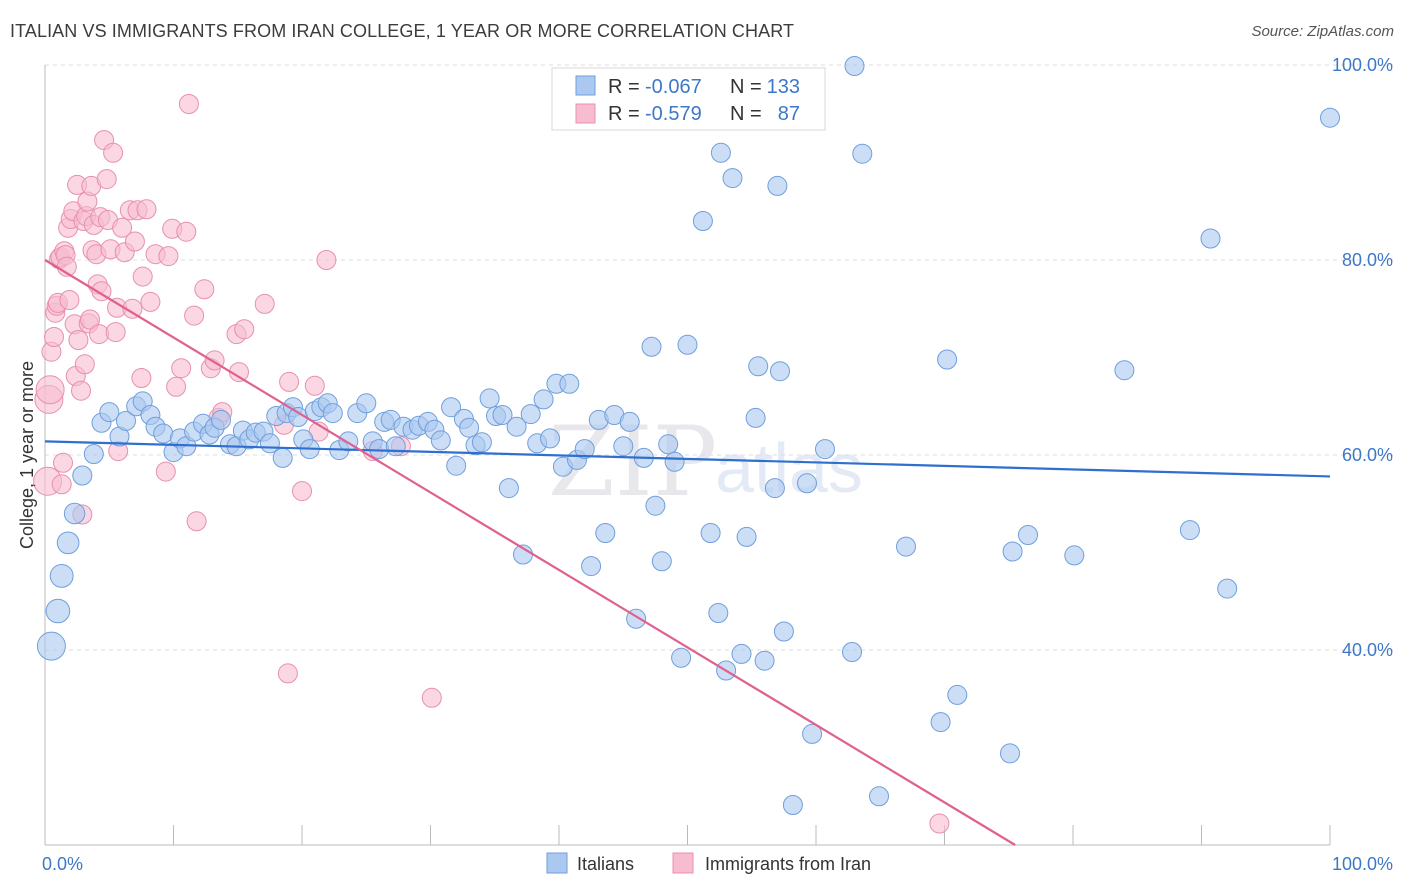 This screenshot has width=1406, height=892. What do you see at coordinates (557, 863) in the screenshot?
I see `series-legend-swatch-italians` at bounding box center [557, 863].